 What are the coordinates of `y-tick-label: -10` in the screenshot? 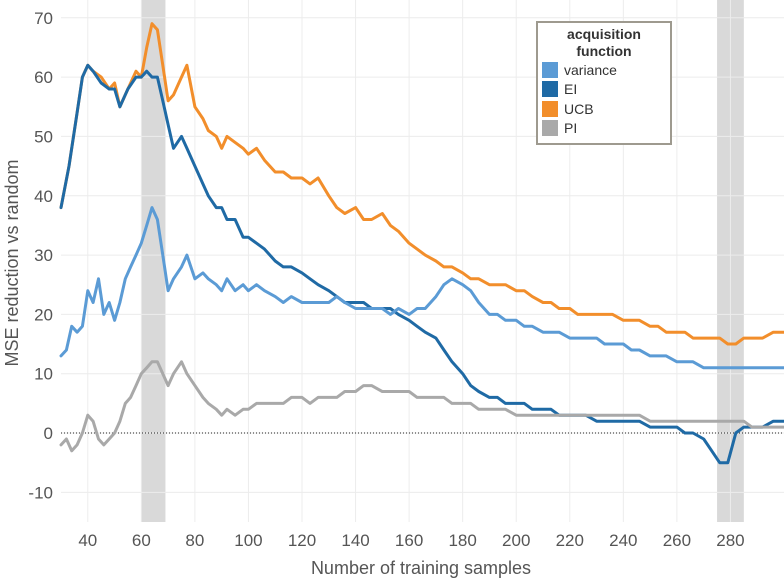 It's located at (40, 492).